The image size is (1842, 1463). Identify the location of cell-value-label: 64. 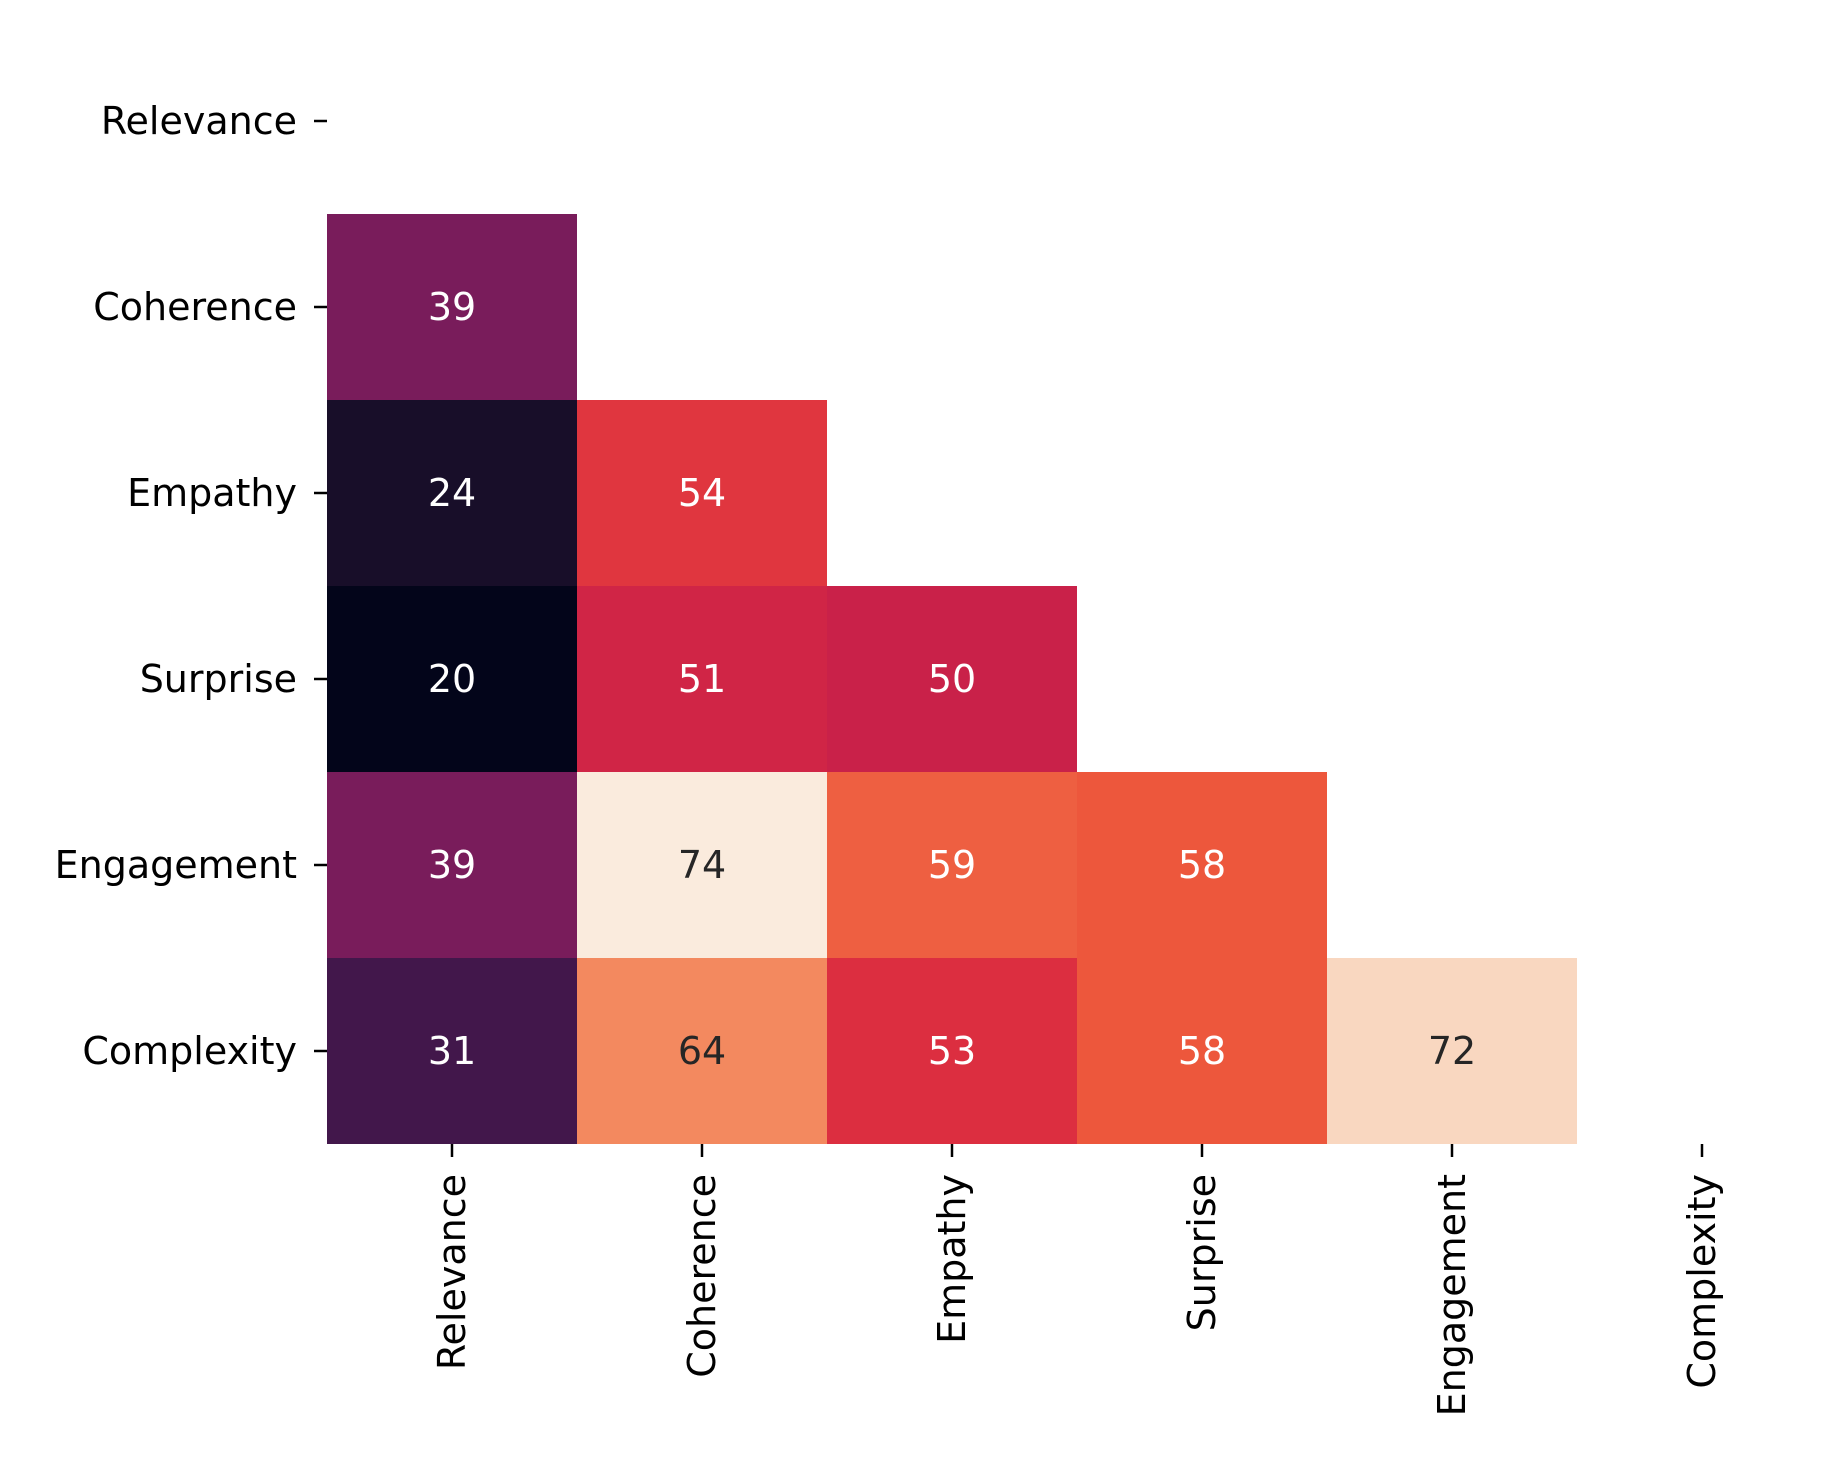
(702, 1051).